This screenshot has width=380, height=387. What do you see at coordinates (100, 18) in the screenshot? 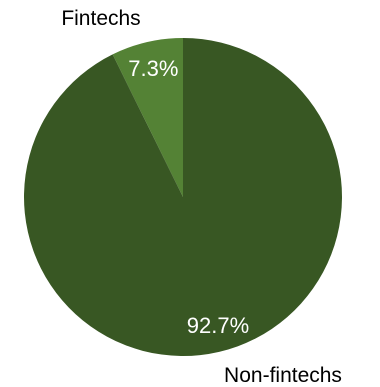
I see `category-label-fintechs: Fintechs` at bounding box center [100, 18].